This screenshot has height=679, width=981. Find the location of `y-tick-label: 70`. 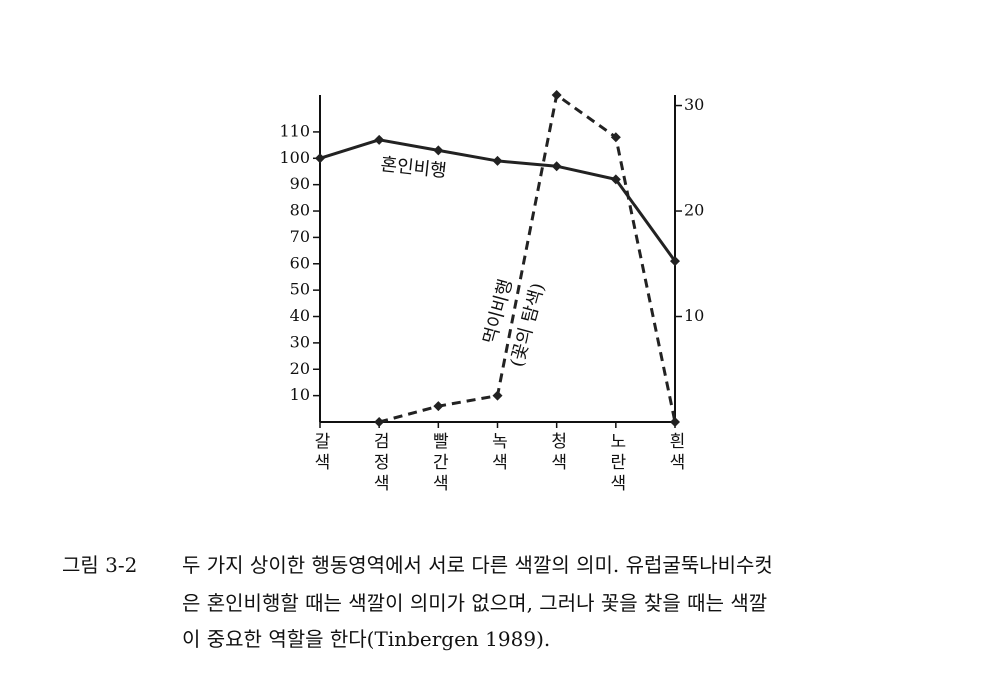

y-tick-label: 70 is located at coordinates (300, 236).